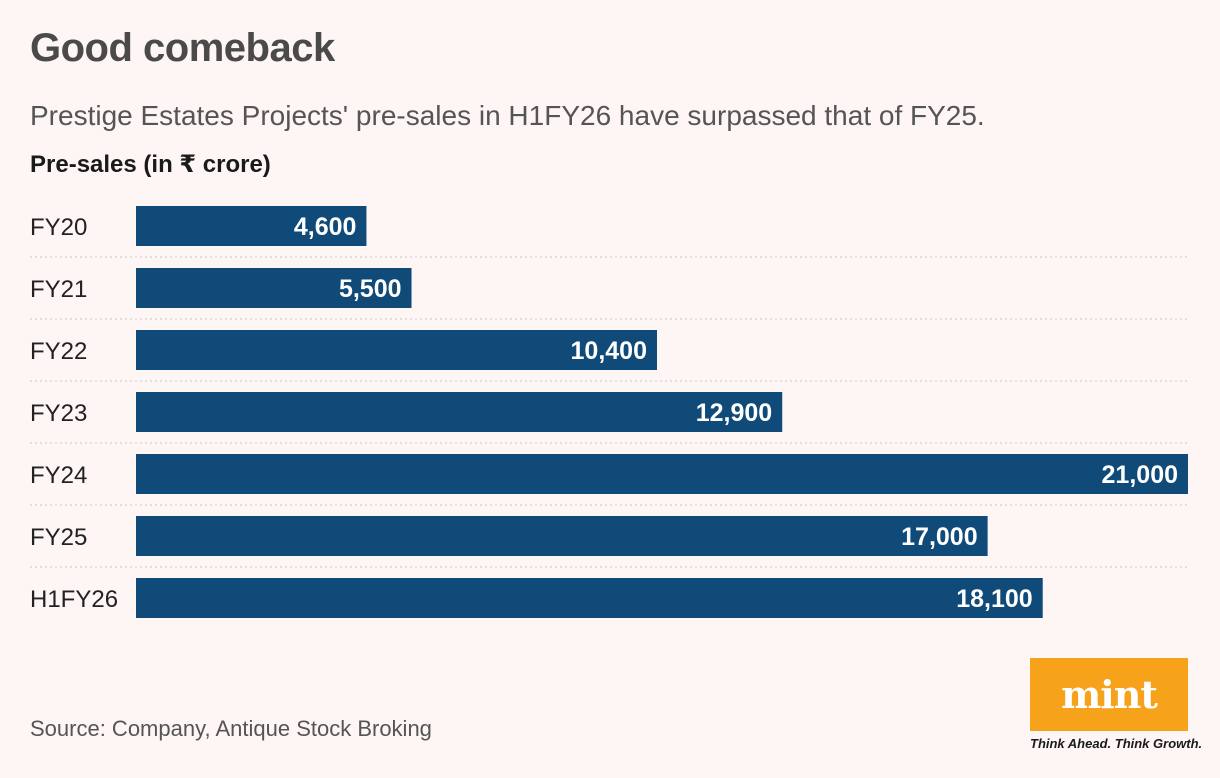 This screenshot has height=778, width=1220. Describe the element at coordinates (231, 728) in the screenshot. I see `source-note: Source: Company, Antique Stock Broking` at that location.